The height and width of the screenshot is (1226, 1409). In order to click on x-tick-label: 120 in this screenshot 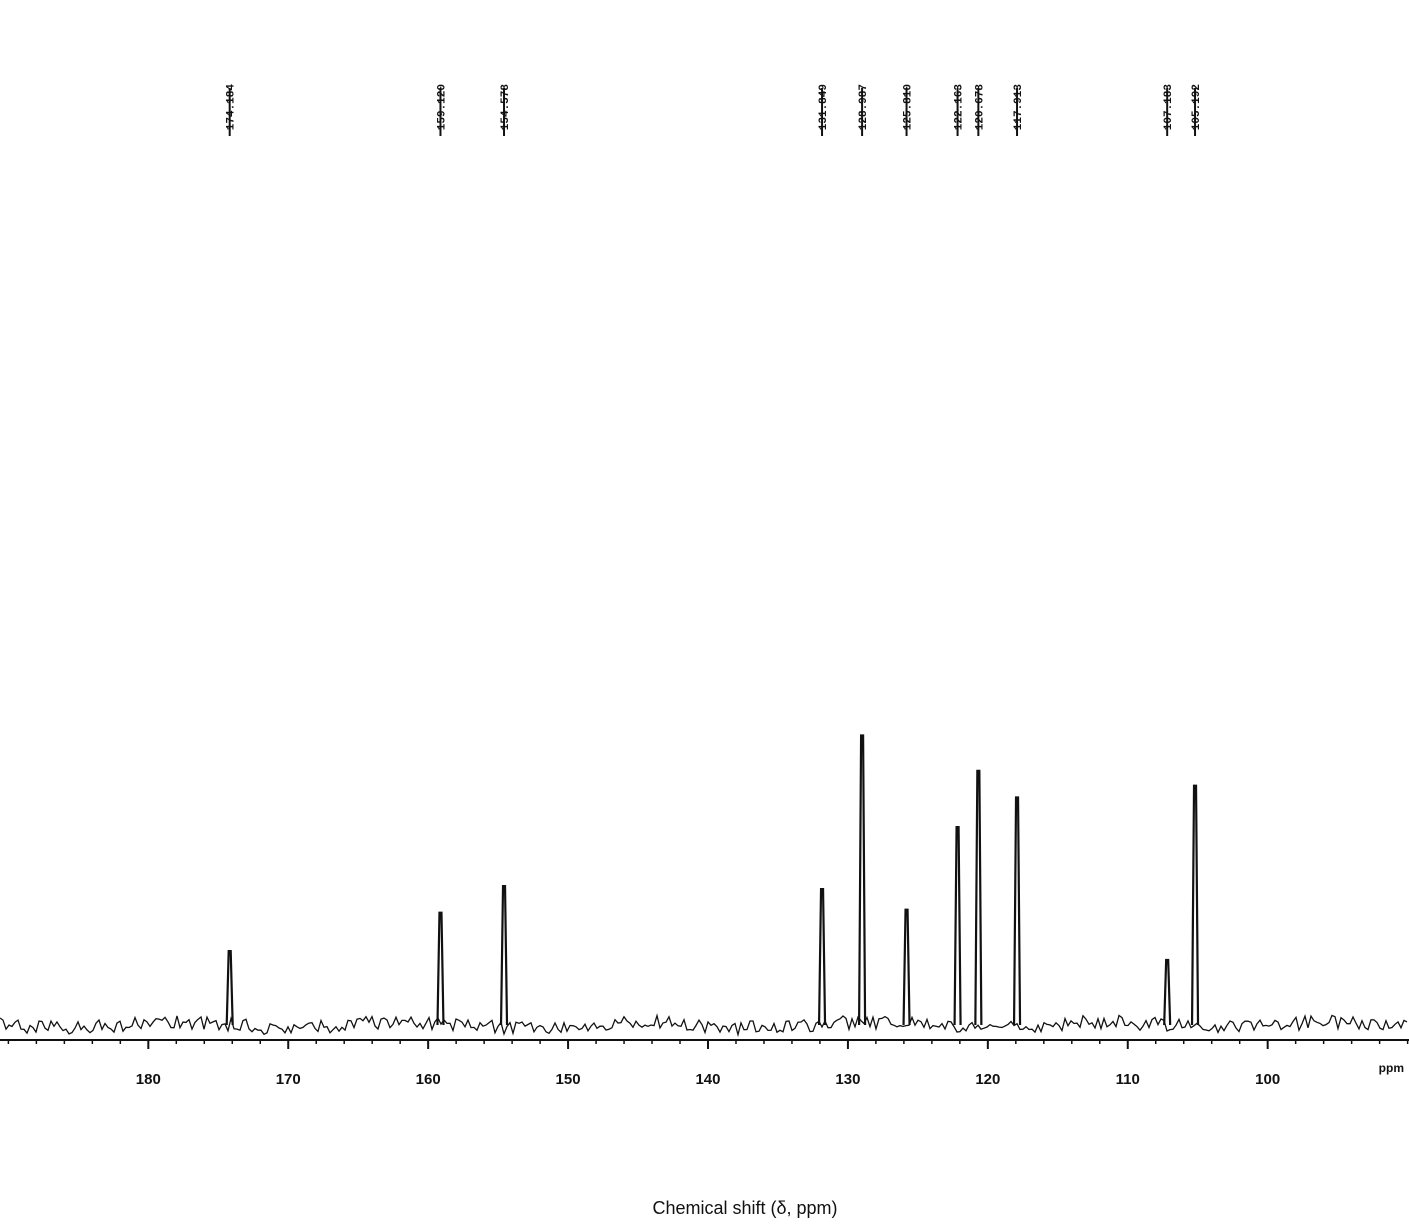, I will do `click(987, 1079)`.